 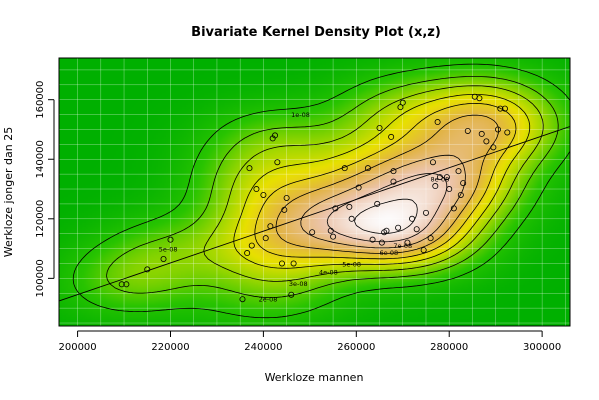 What do you see at coordinates (300, 115) in the screenshot?
I see `contour-label: 1e-08` at bounding box center [300, 115].